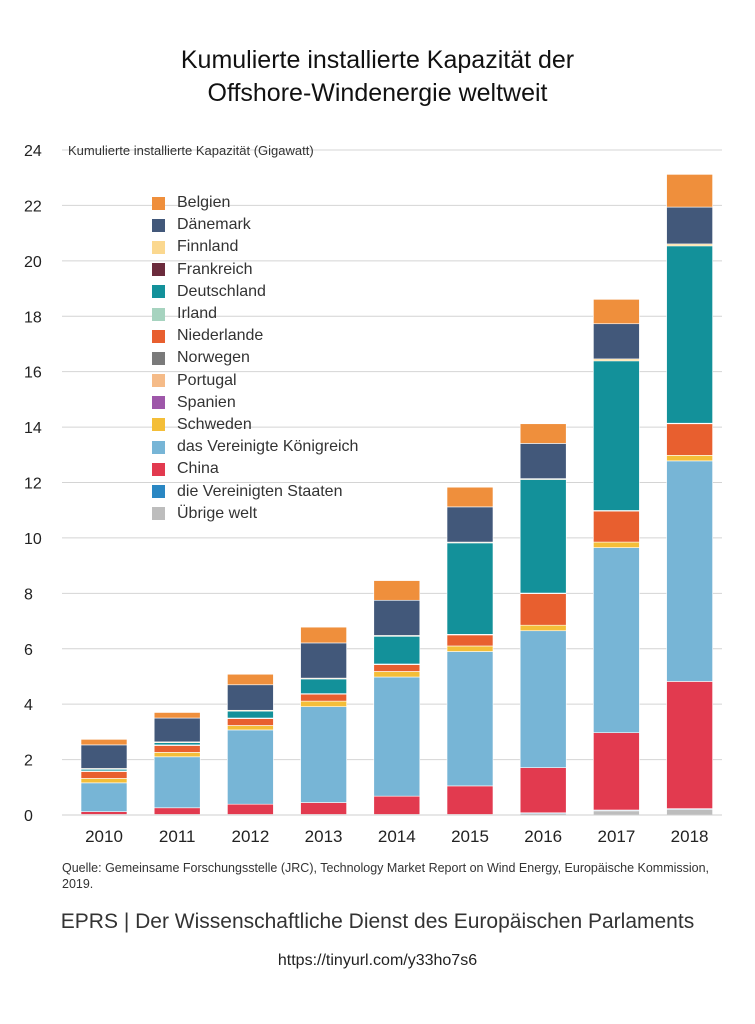 This screenshot has width=755, height=1024. I want to click on bar-segment-2013-china, so click(323, 808).